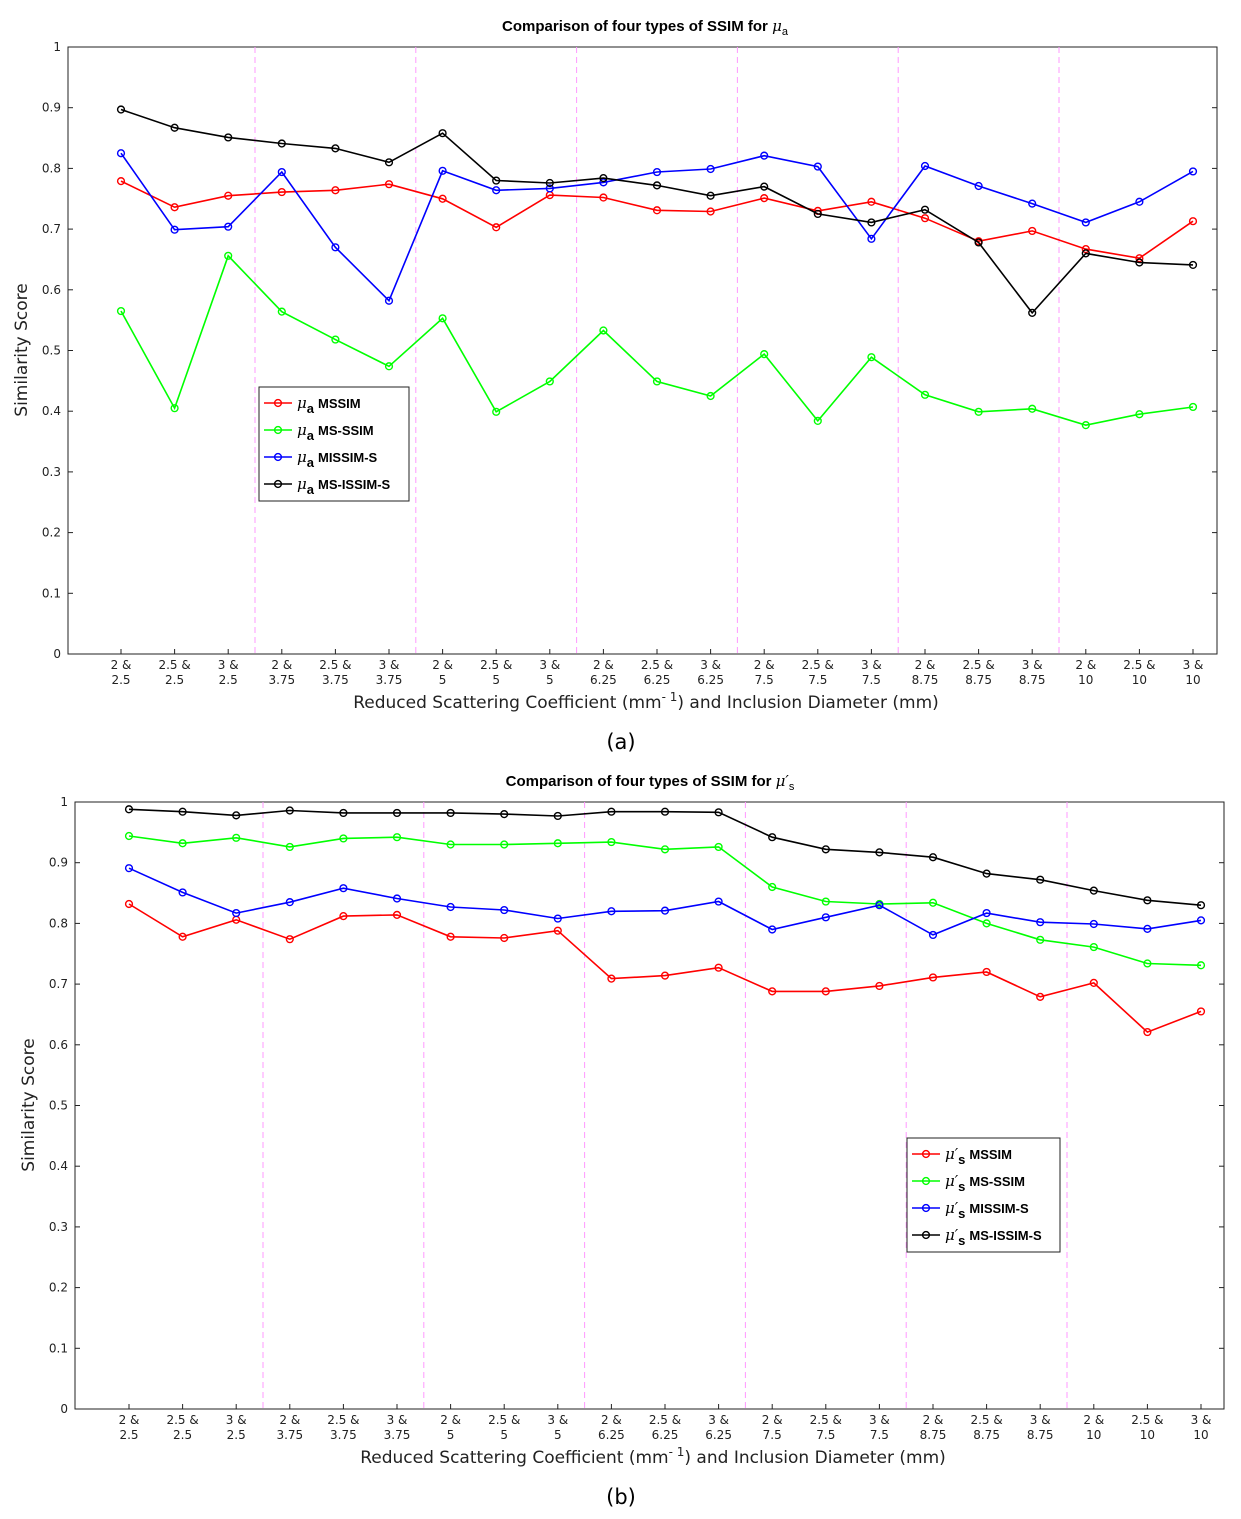 The width and height of the screenshot is (1241, 1519). Describe the element at coordinates (665, 857) in the screenshot. I see `chart-b-series-ms-issim-s` at that location.